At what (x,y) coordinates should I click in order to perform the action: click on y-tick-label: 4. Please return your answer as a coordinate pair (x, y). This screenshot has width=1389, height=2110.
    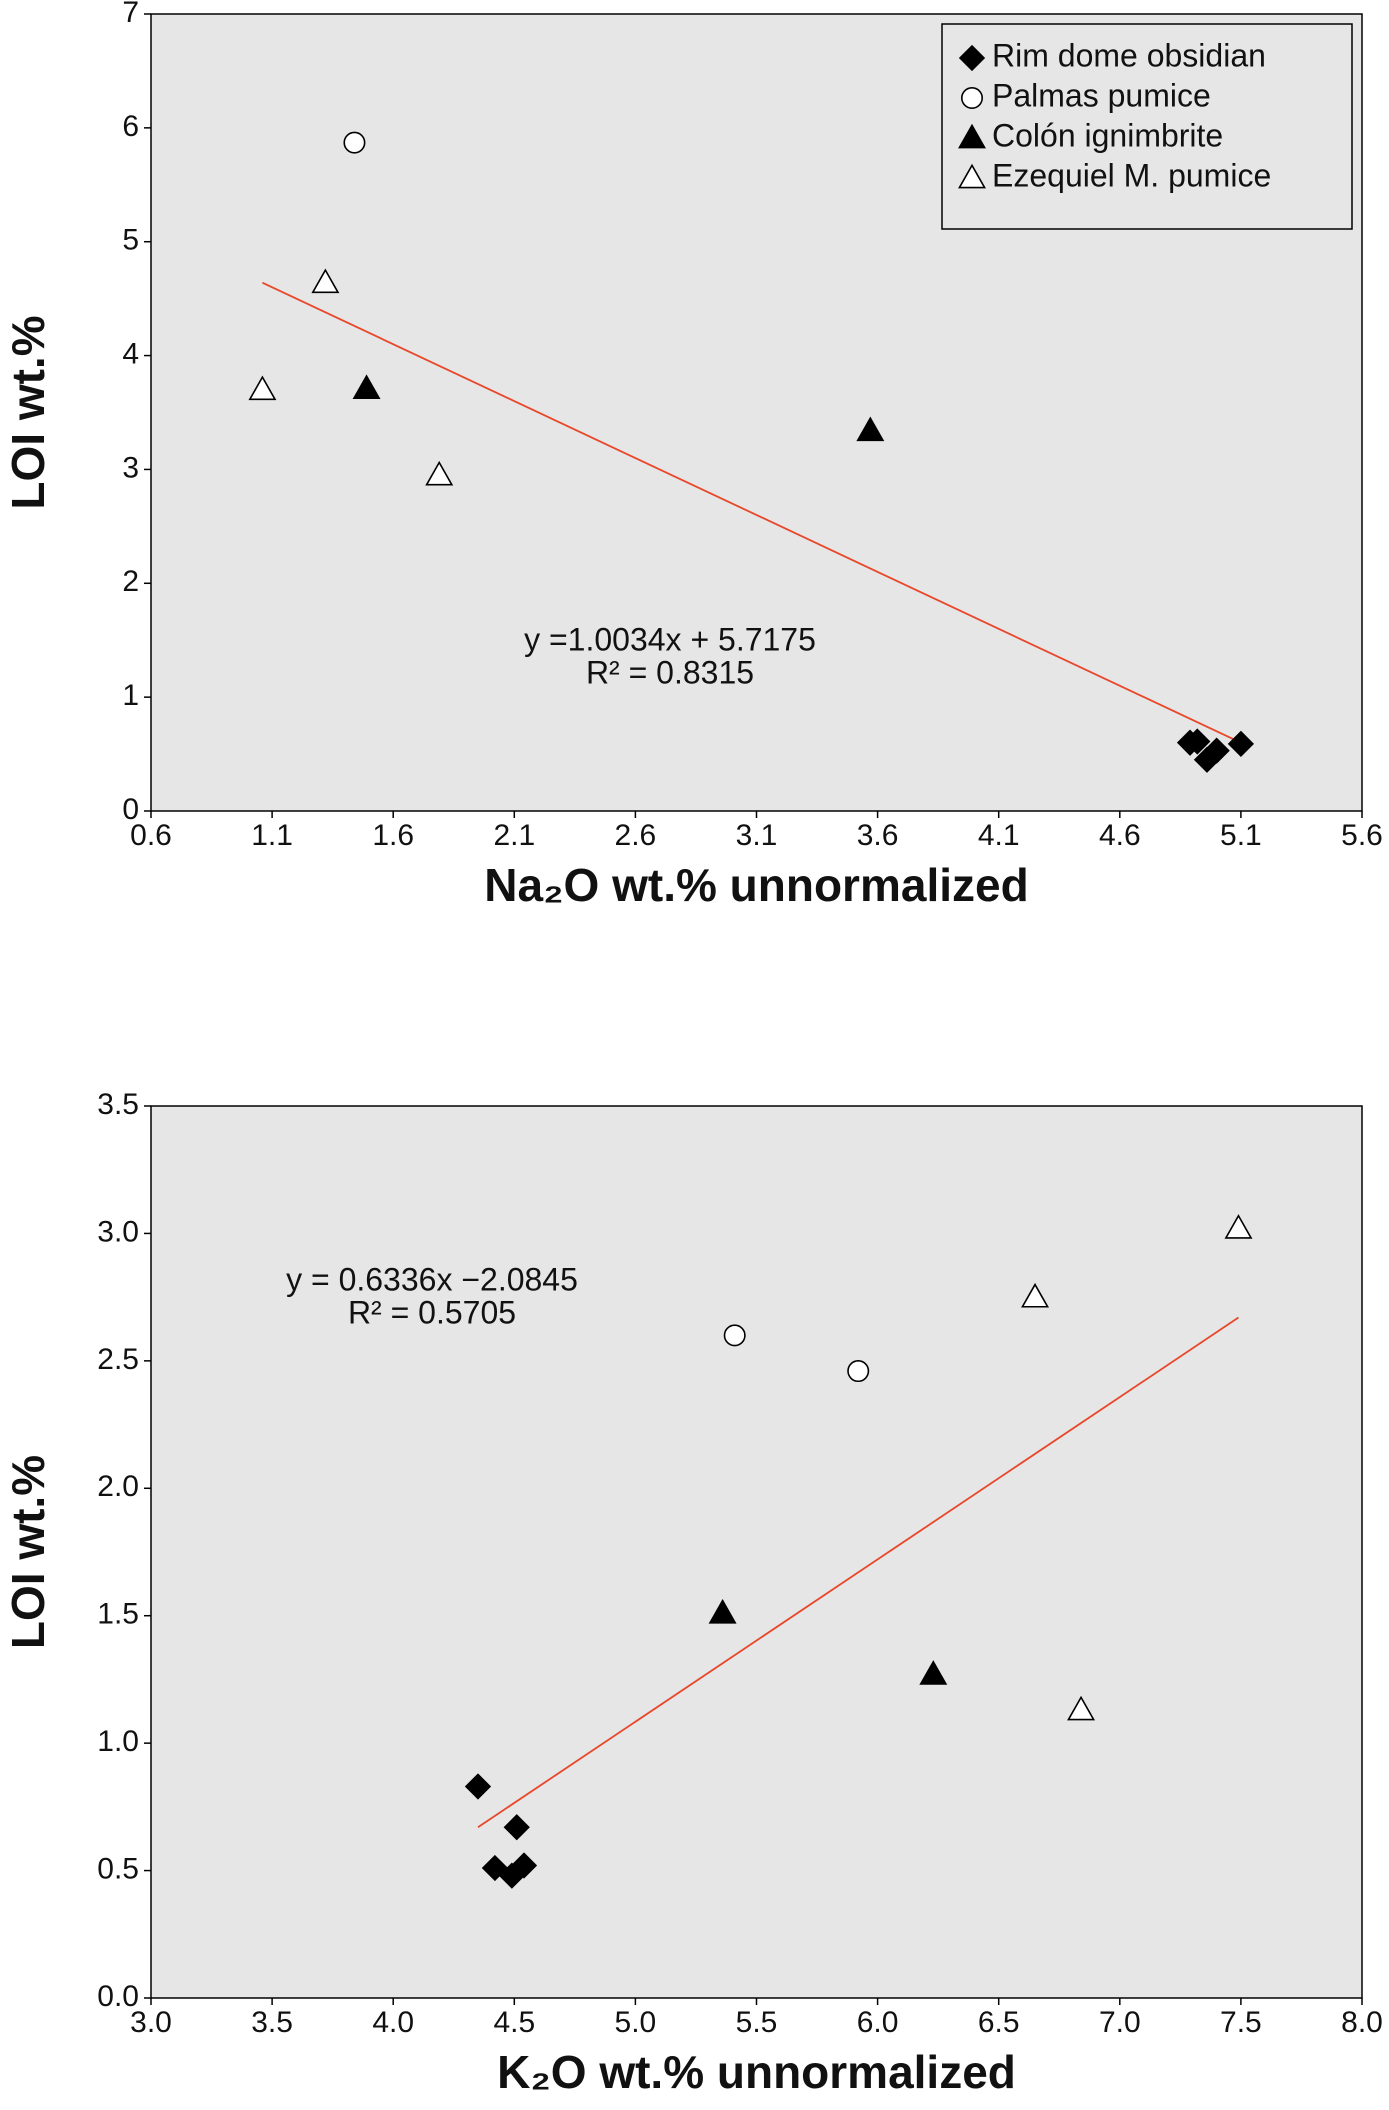
    Looking at the image, I should click on (130, 353).